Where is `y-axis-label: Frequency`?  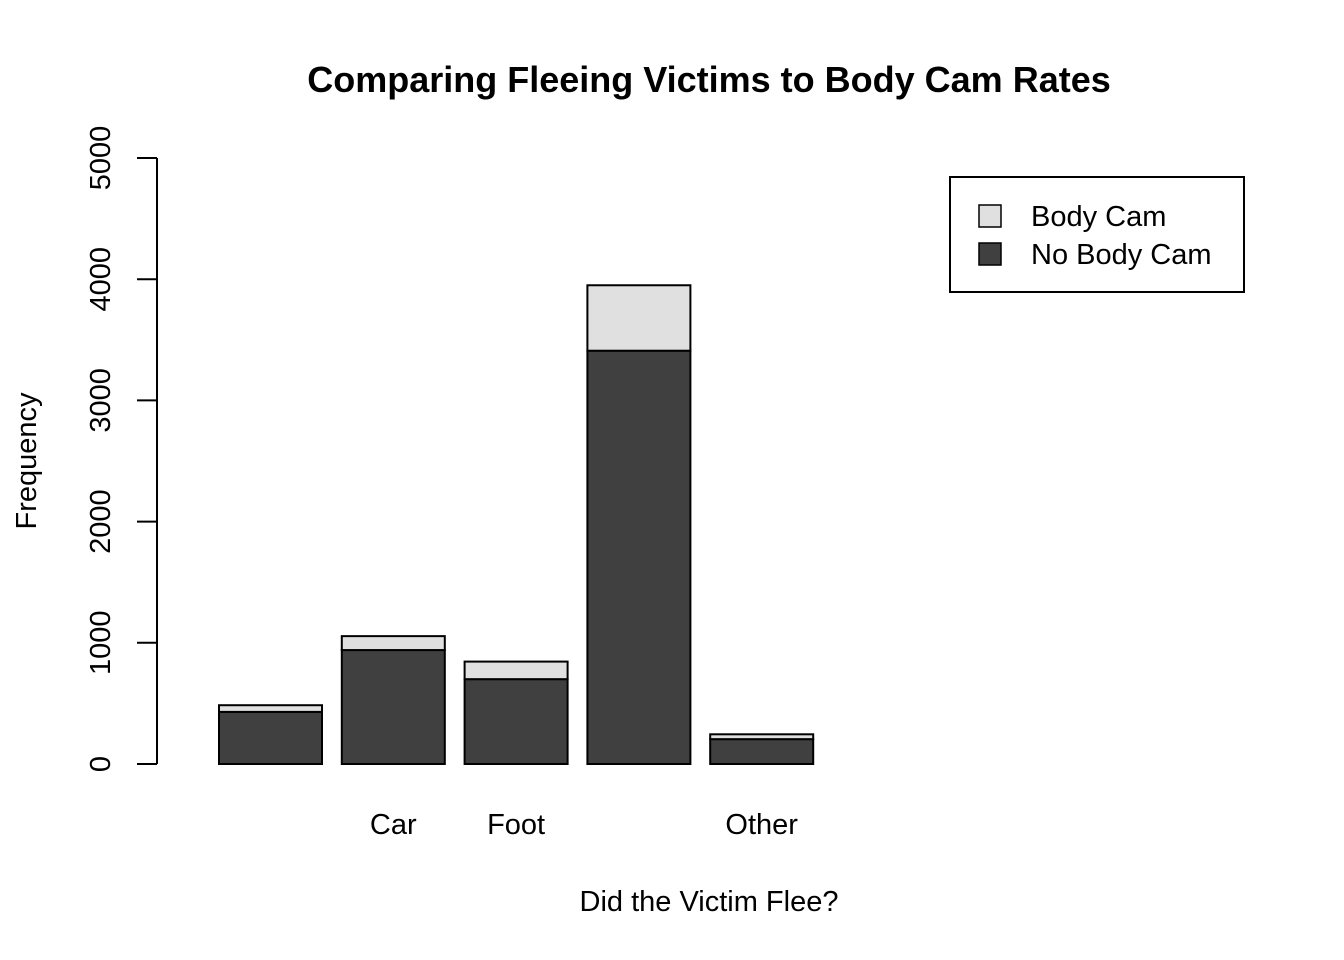
y-axis-label: Frequency is located at coordinates (27, 461).